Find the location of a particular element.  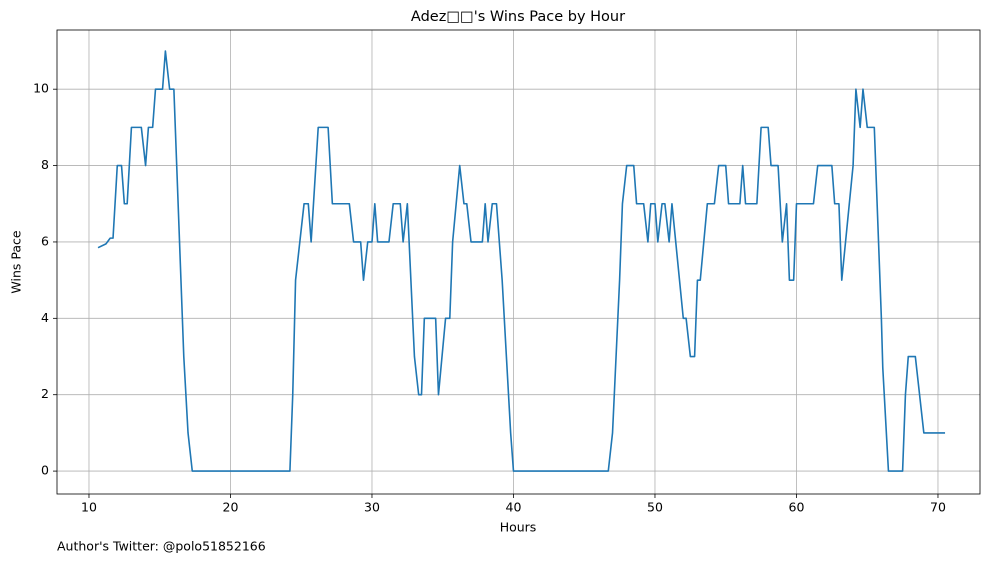

annotation: Author's Twitter: @polo51852166 is located at coordinates (161, 546).